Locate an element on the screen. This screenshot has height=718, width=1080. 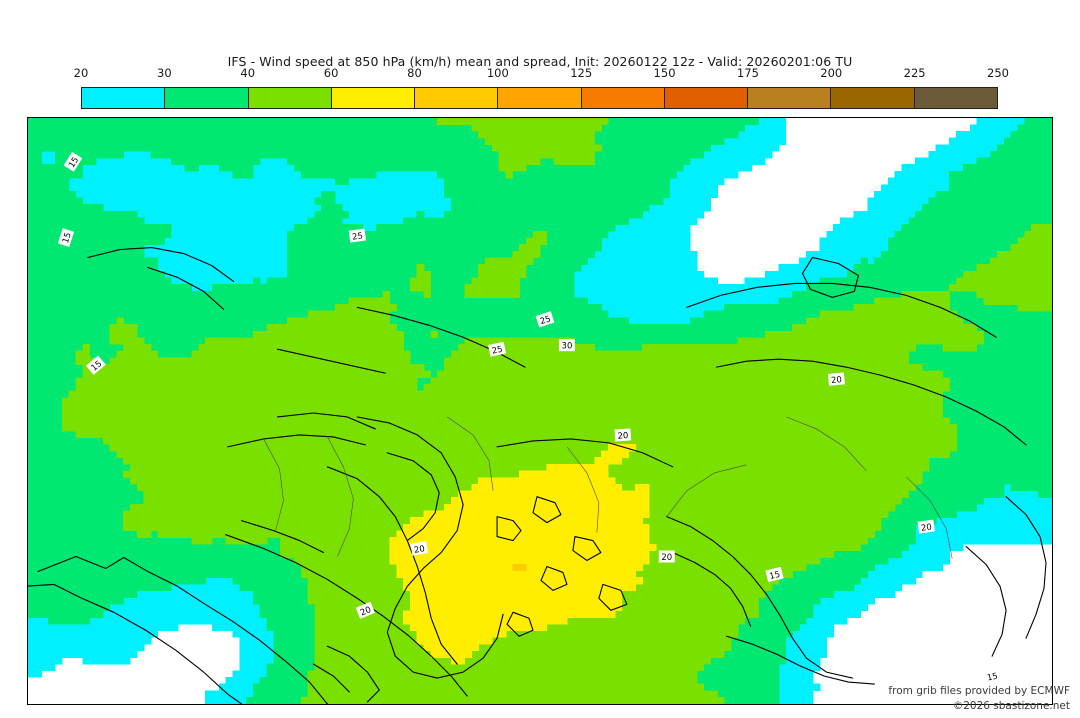
colorbar-tick: 40 is located at coordinates (248, 73).